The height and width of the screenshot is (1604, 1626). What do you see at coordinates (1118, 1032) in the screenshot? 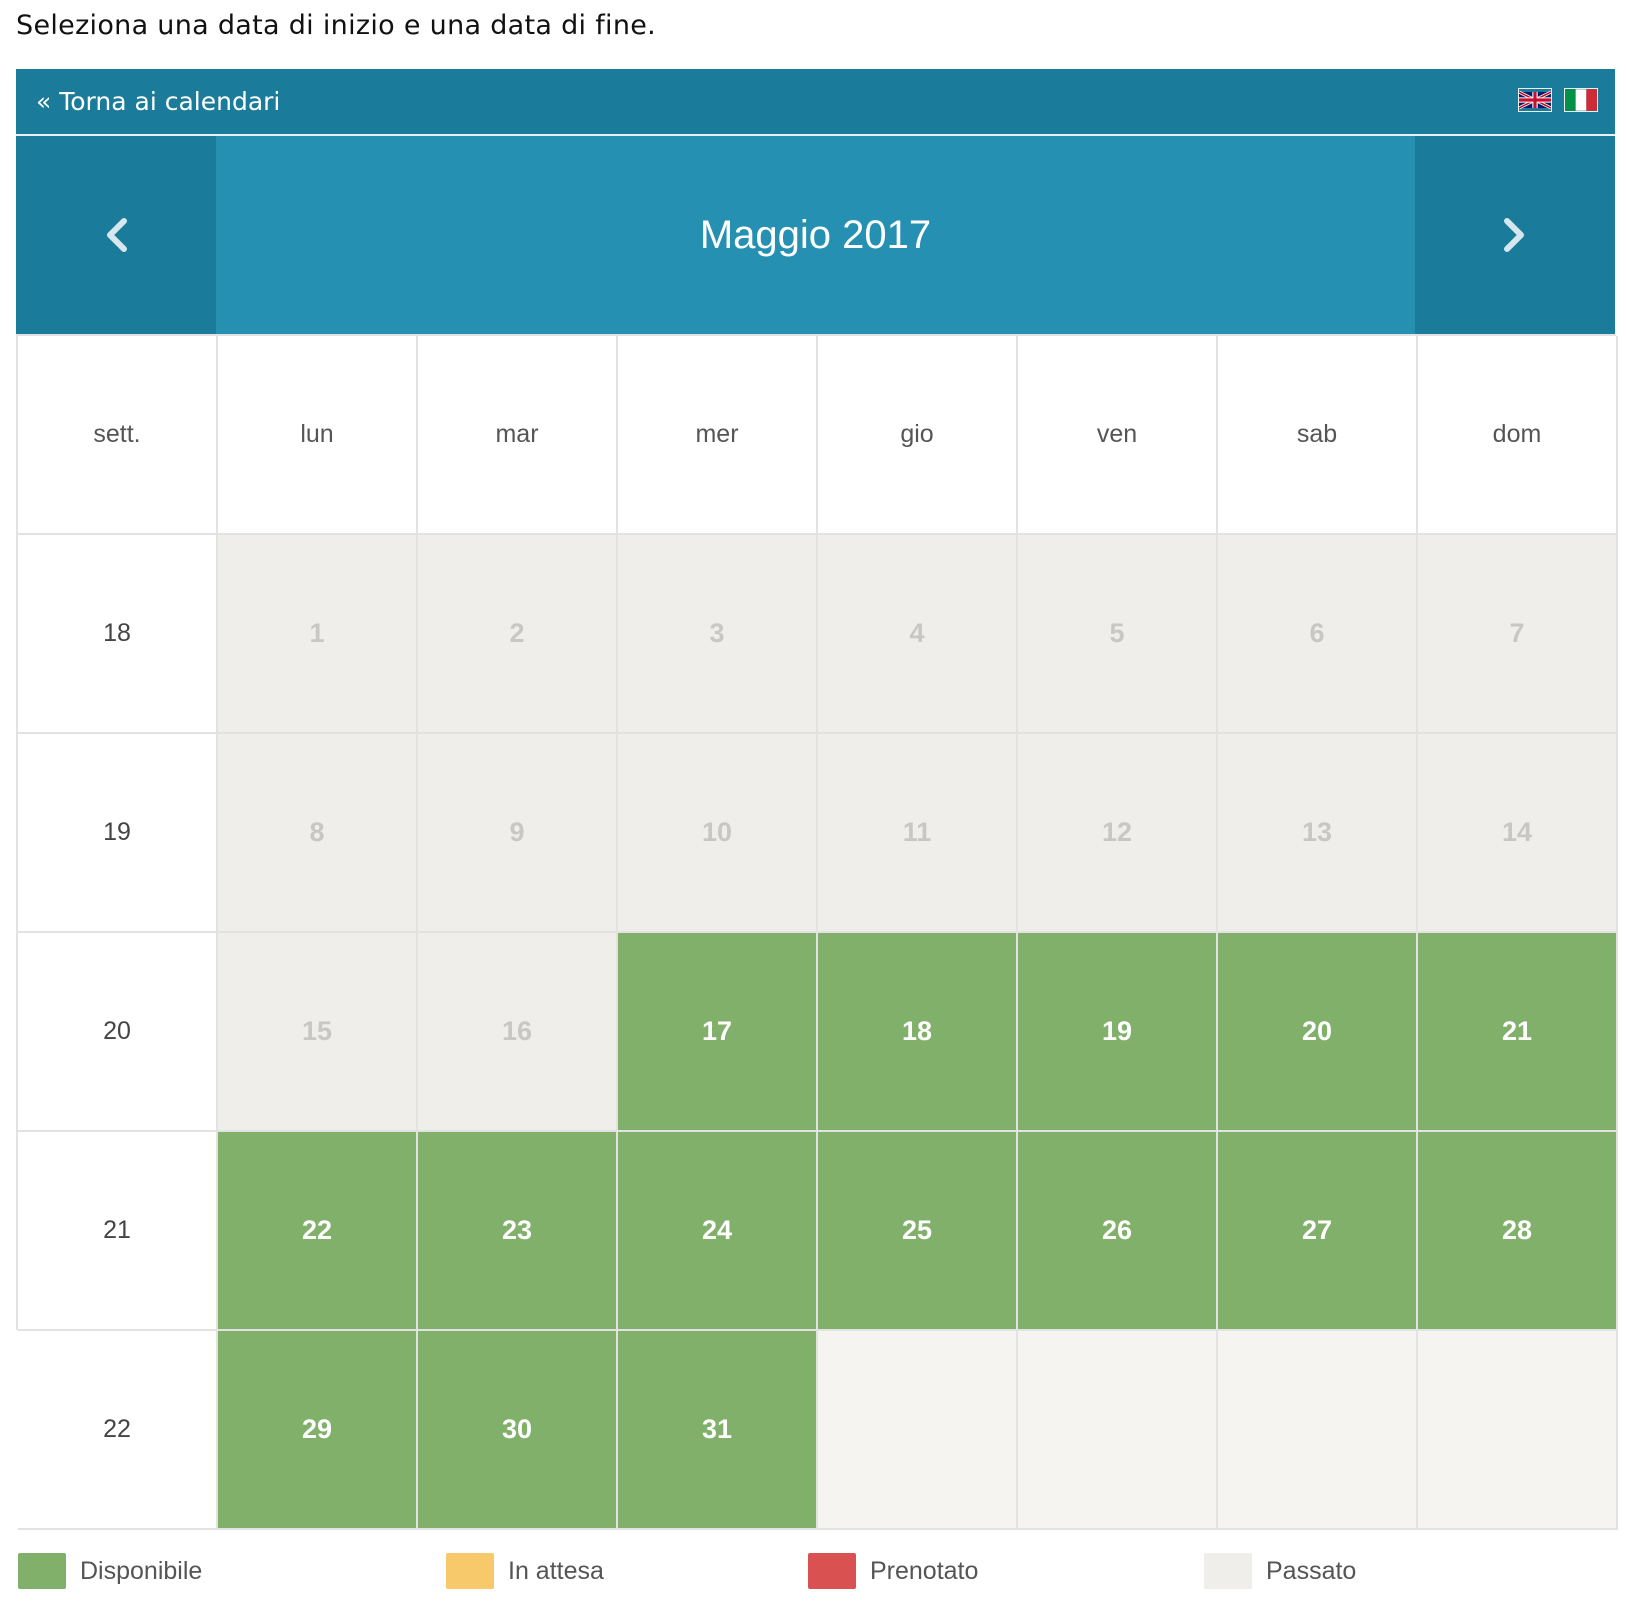
I see `available-day-cell: 19` at bounding box center [1118, 1032].